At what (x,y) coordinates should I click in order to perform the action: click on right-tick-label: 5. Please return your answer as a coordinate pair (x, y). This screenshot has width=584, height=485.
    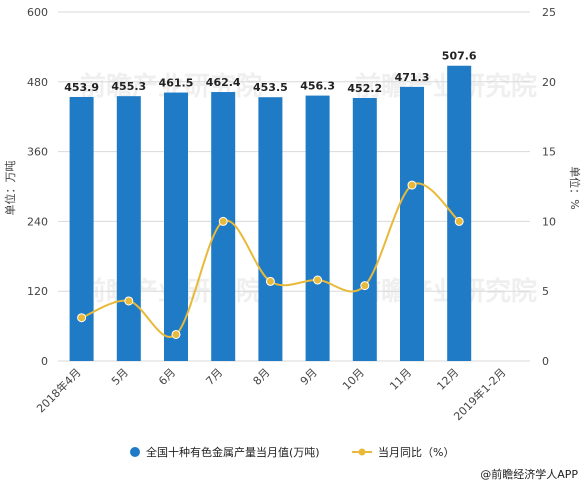
    Looking at the image, I should click on (545, 291).